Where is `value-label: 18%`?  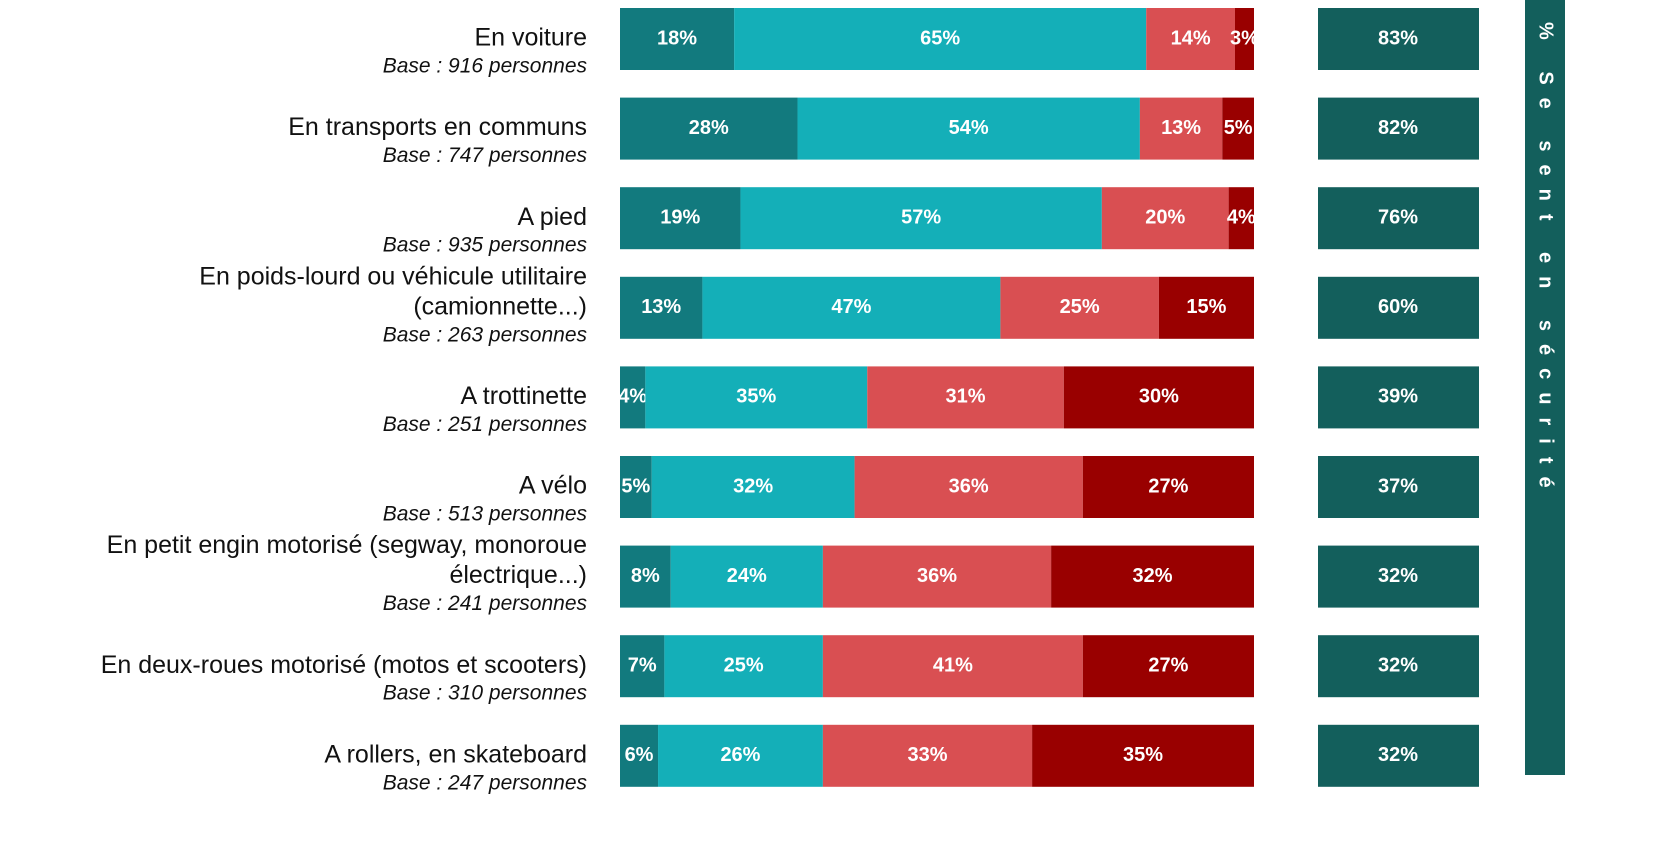
value-label: 18% is located at coordinates (677, 38).